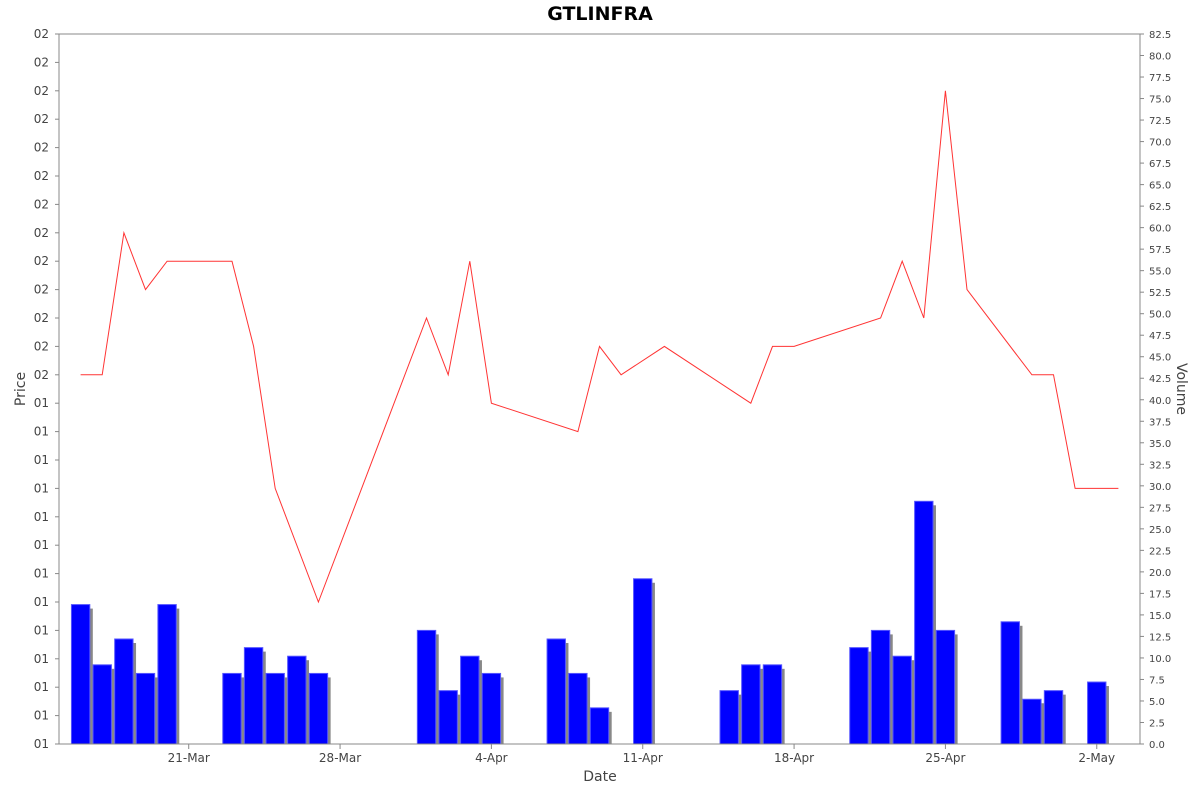  I want to click on right-tick-label: 30.0, so click(1160, 487).